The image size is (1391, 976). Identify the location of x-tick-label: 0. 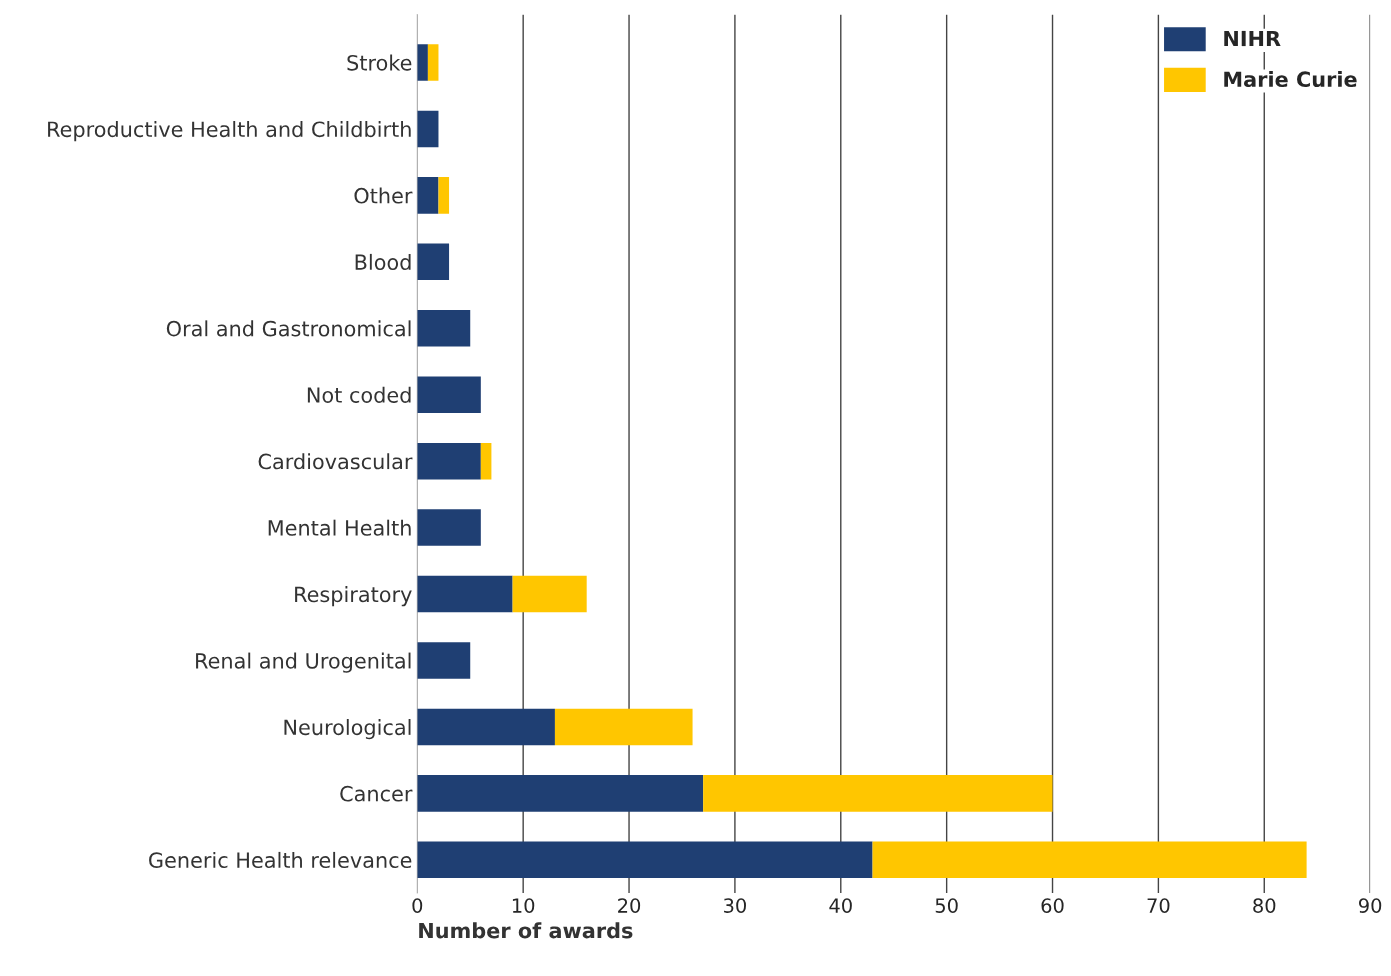
(417, 905).